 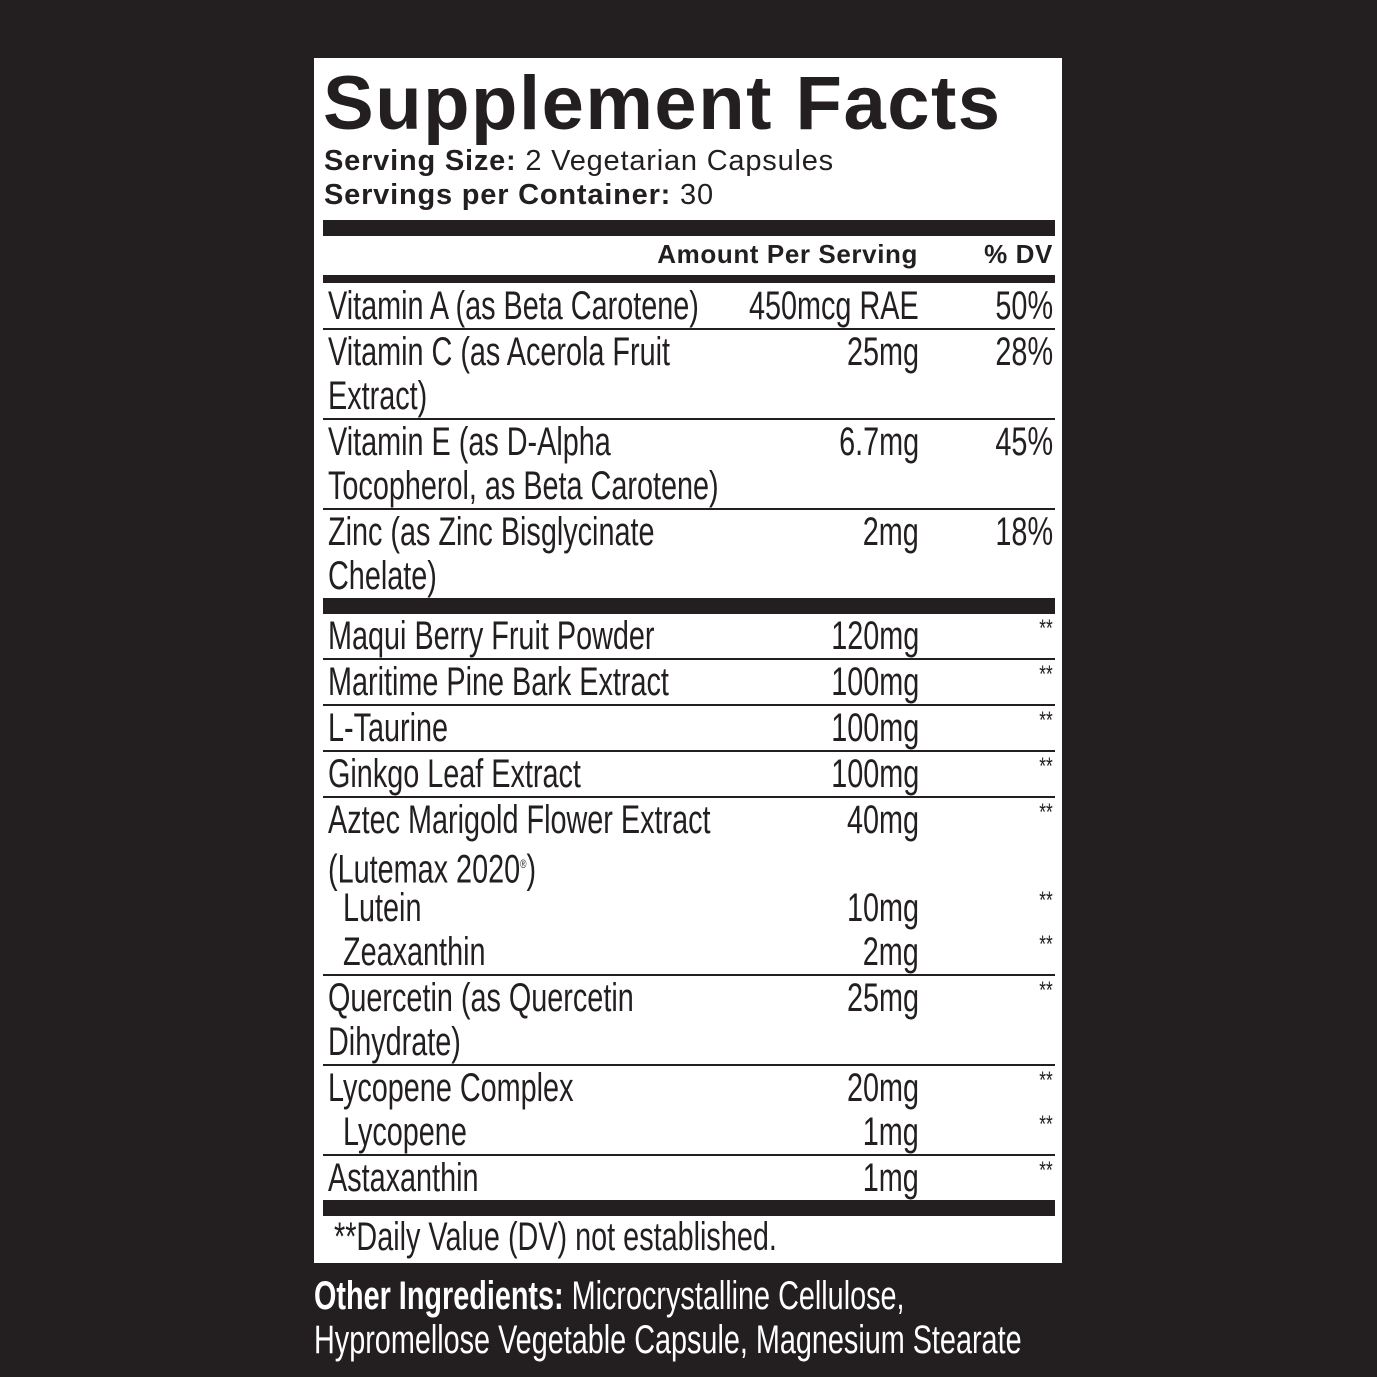 I want to click on other-ingredients-label: Other Ingredients:, so click(x=439, y=1296).